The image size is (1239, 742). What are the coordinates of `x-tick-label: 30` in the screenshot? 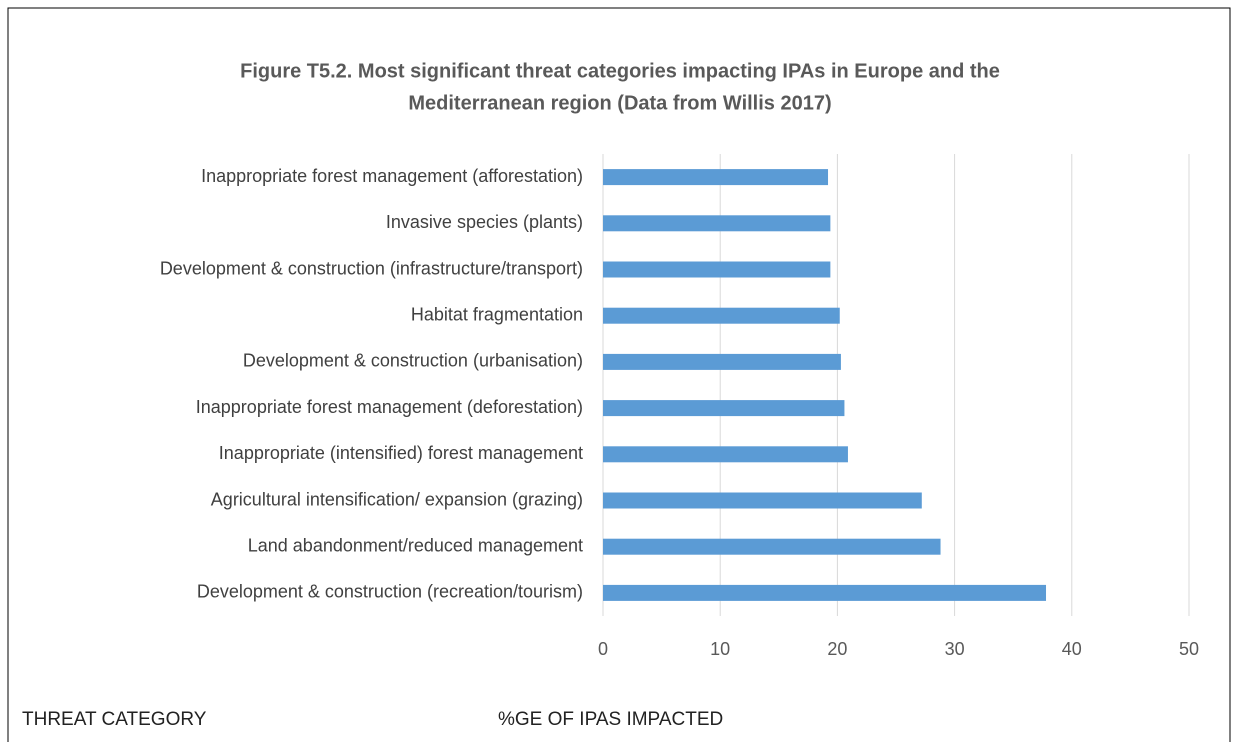 It's located at (955, 649).